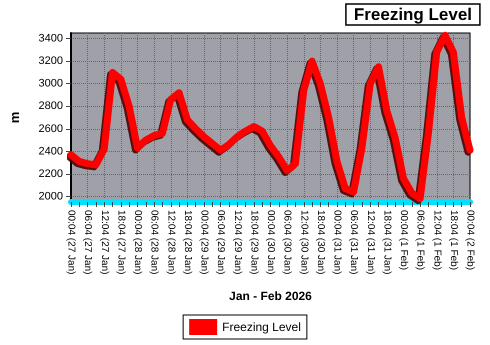 This screenshot has width=490, height=345. Describe the element at coordinates (50, 174) in the screenshot. I see `y-tick-label: 2200` at that location.